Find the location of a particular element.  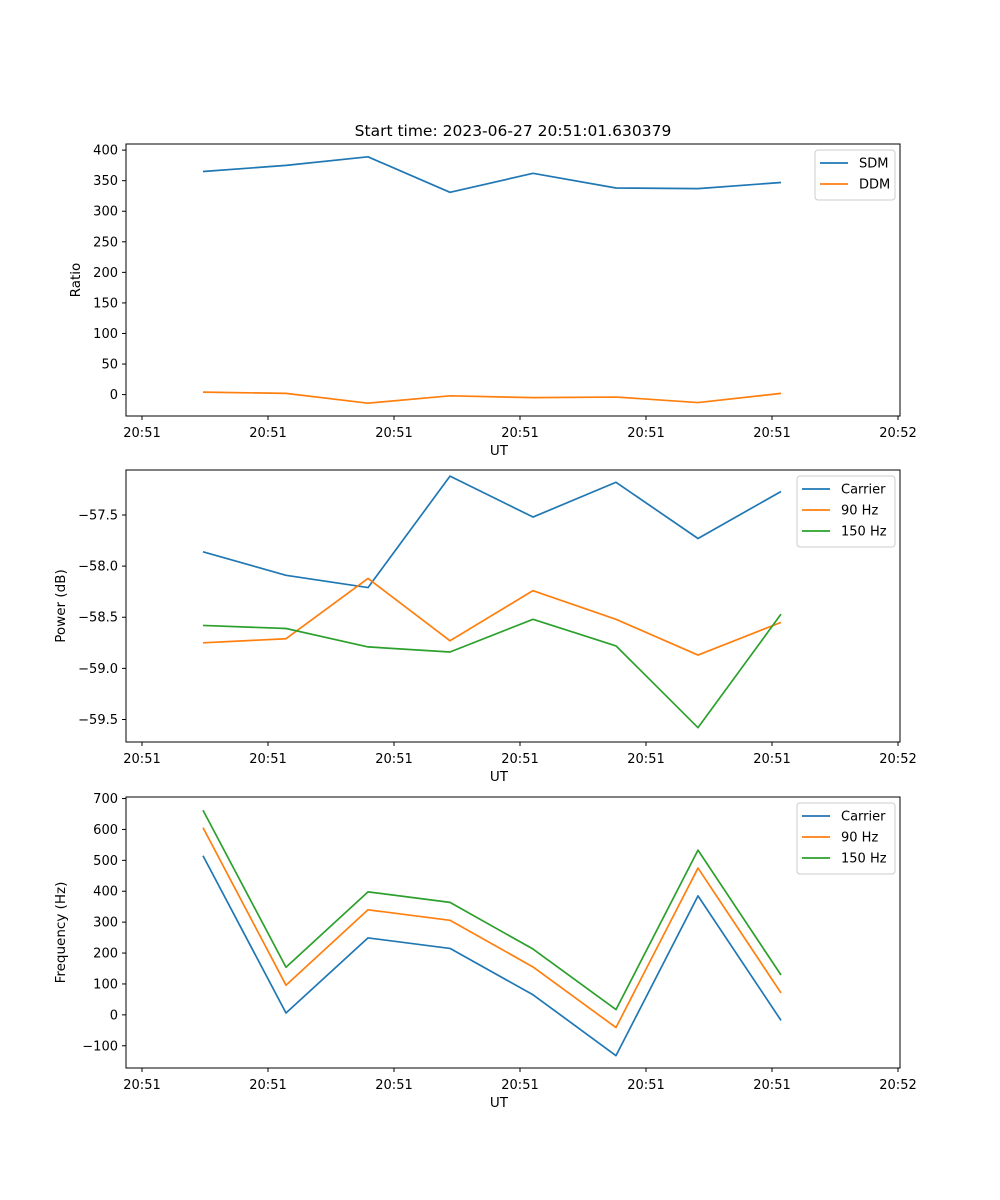

y-tick-label: 500 is located at coordinates (105, 861).